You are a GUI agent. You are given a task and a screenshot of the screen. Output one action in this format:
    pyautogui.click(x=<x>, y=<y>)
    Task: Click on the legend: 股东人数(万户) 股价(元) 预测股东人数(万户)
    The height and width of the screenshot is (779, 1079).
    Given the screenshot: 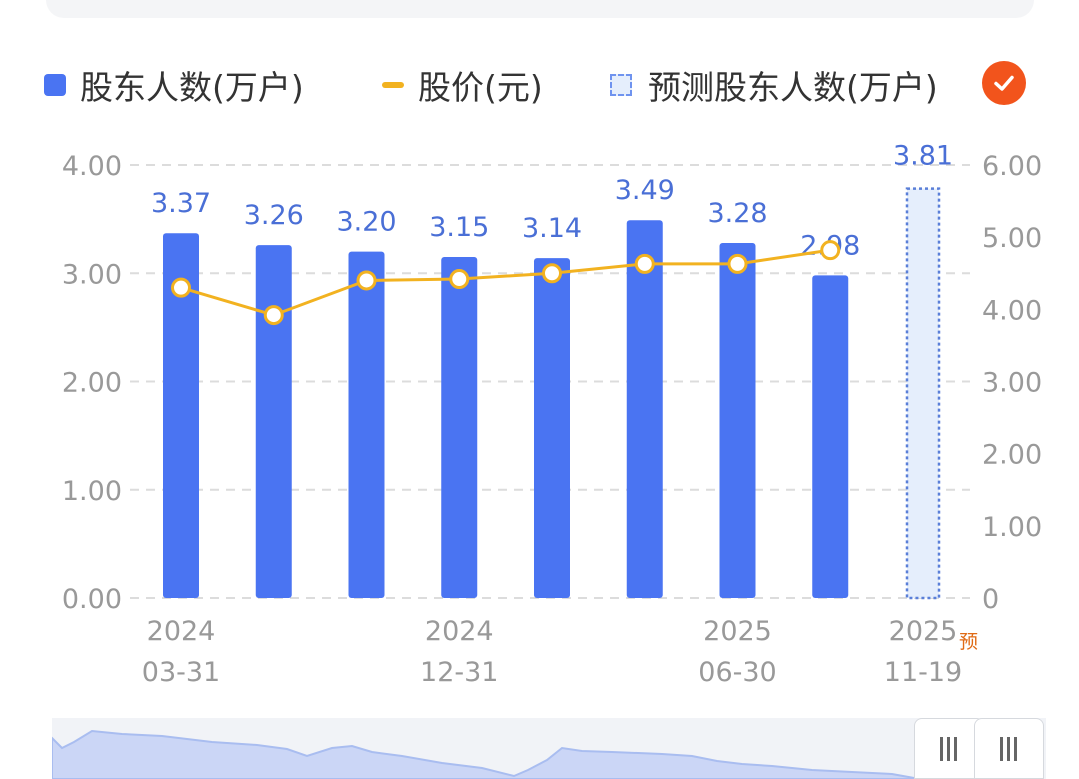 What is the action you would take?
    pyautogui.click(x=544, y=85)
    